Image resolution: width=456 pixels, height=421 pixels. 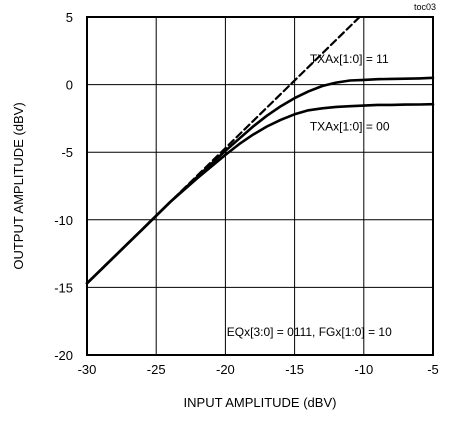 I want to click on annotation-txa00: TXAx[1:0] = 00, so click(x=350, y=127).